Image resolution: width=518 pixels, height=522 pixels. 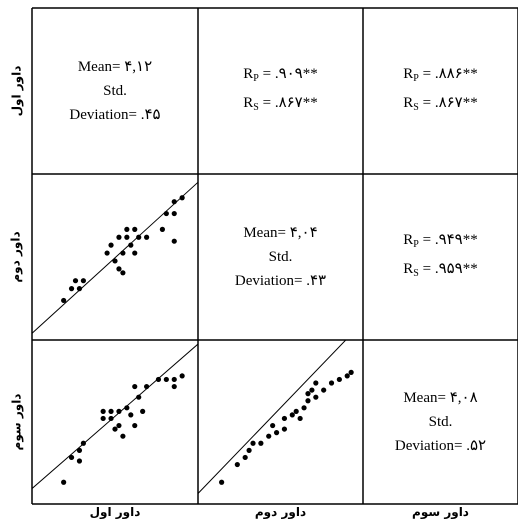 I want to click on cell-stats-rater-2: Mean= ۴,۰۴ Std. Deviation= .۴۳, so click(x=280, y=257).